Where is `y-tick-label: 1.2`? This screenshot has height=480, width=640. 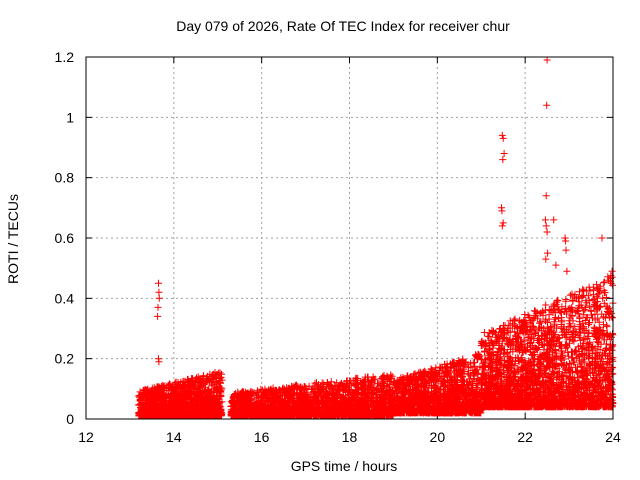 y-tick-label: 1.2 is located at coordinates (65, 57).